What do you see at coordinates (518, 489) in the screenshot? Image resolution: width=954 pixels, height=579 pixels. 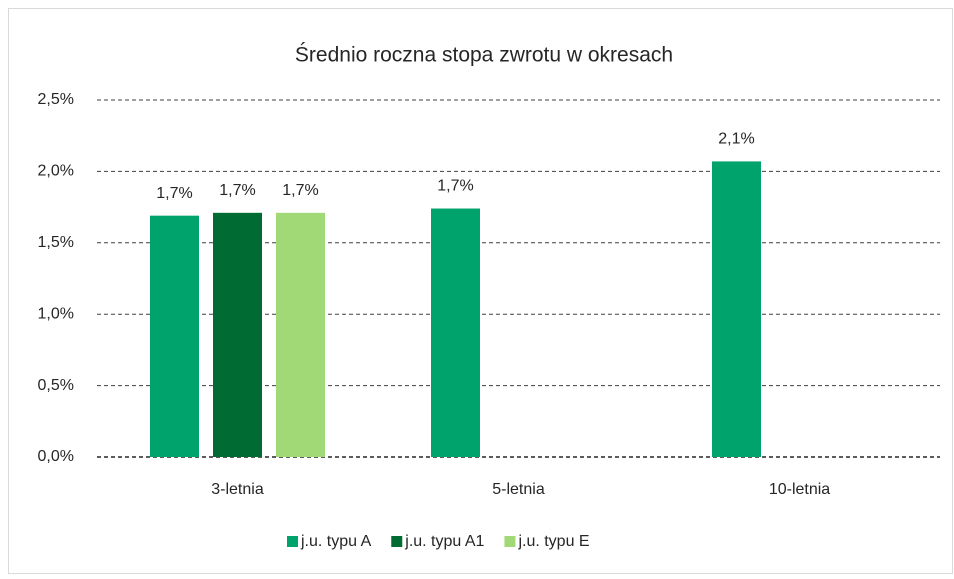 I see `x-tick-label: 5-letnia` at bounding box center [518, 489].